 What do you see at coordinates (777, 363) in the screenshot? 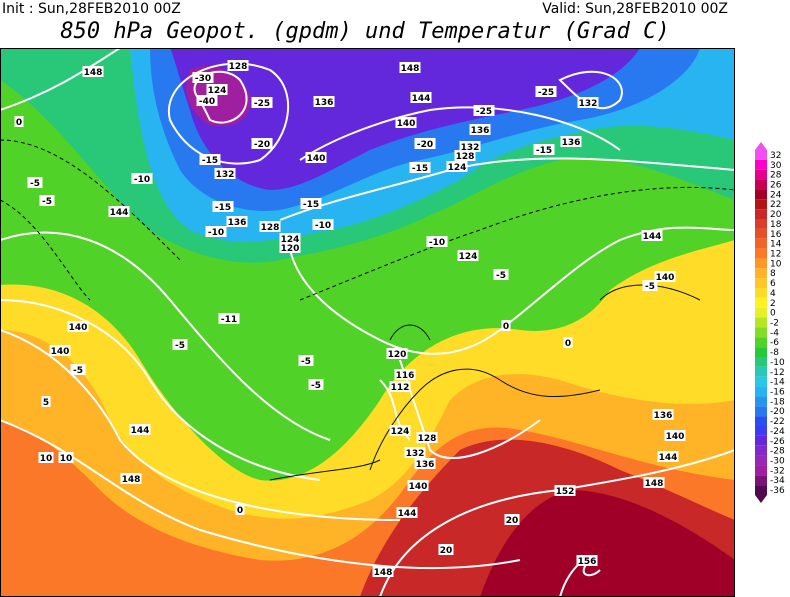
I see `colorbar-label: -10` at bounding box center [777, 363].